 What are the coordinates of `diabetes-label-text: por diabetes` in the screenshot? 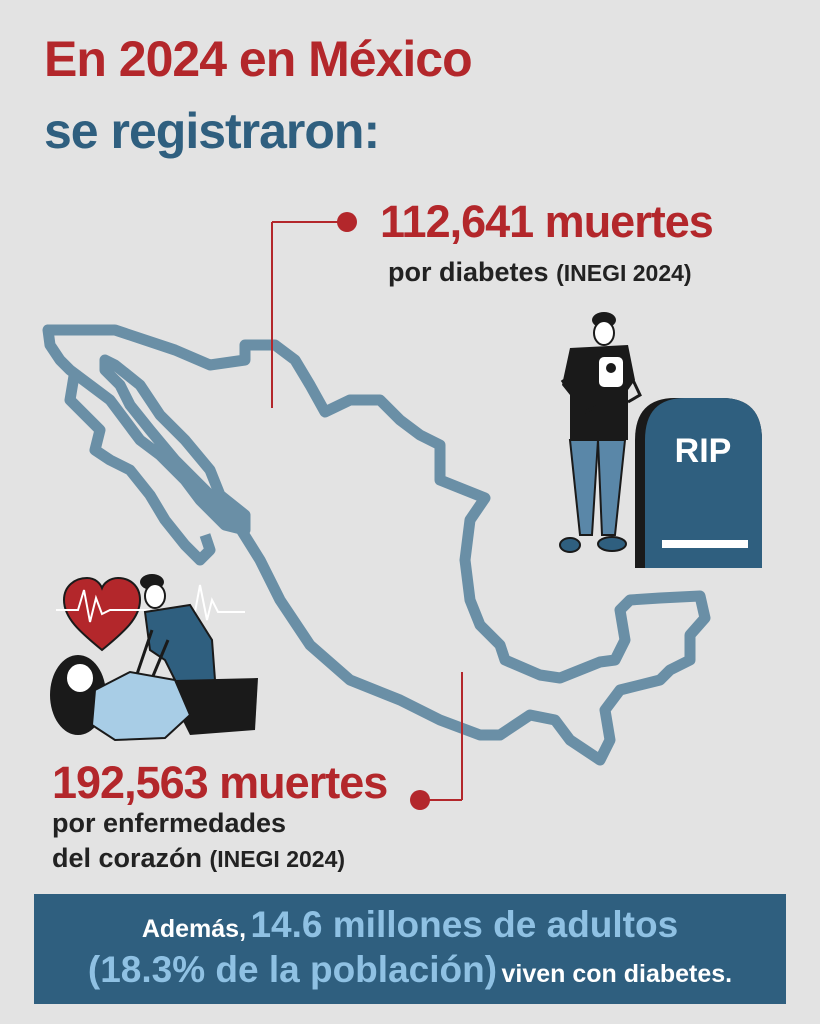 It's located at (468, 272).